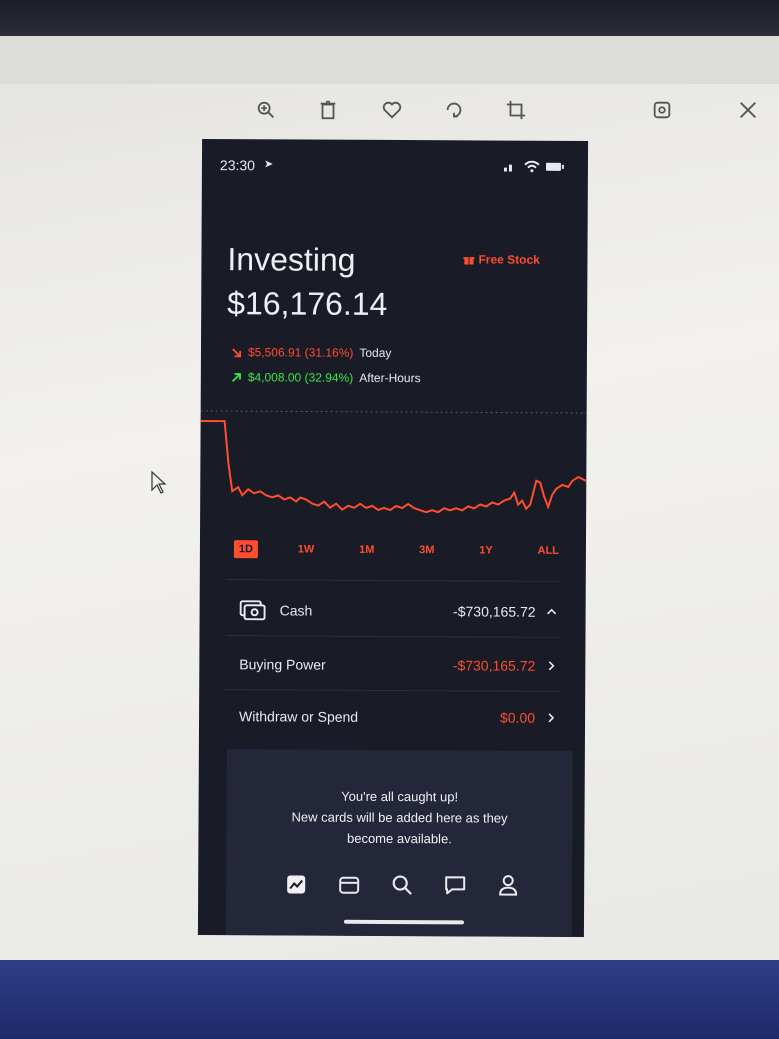  Describe the element at coordinates (469, 260) in the screenshot. I see `gift-icon` at that location.